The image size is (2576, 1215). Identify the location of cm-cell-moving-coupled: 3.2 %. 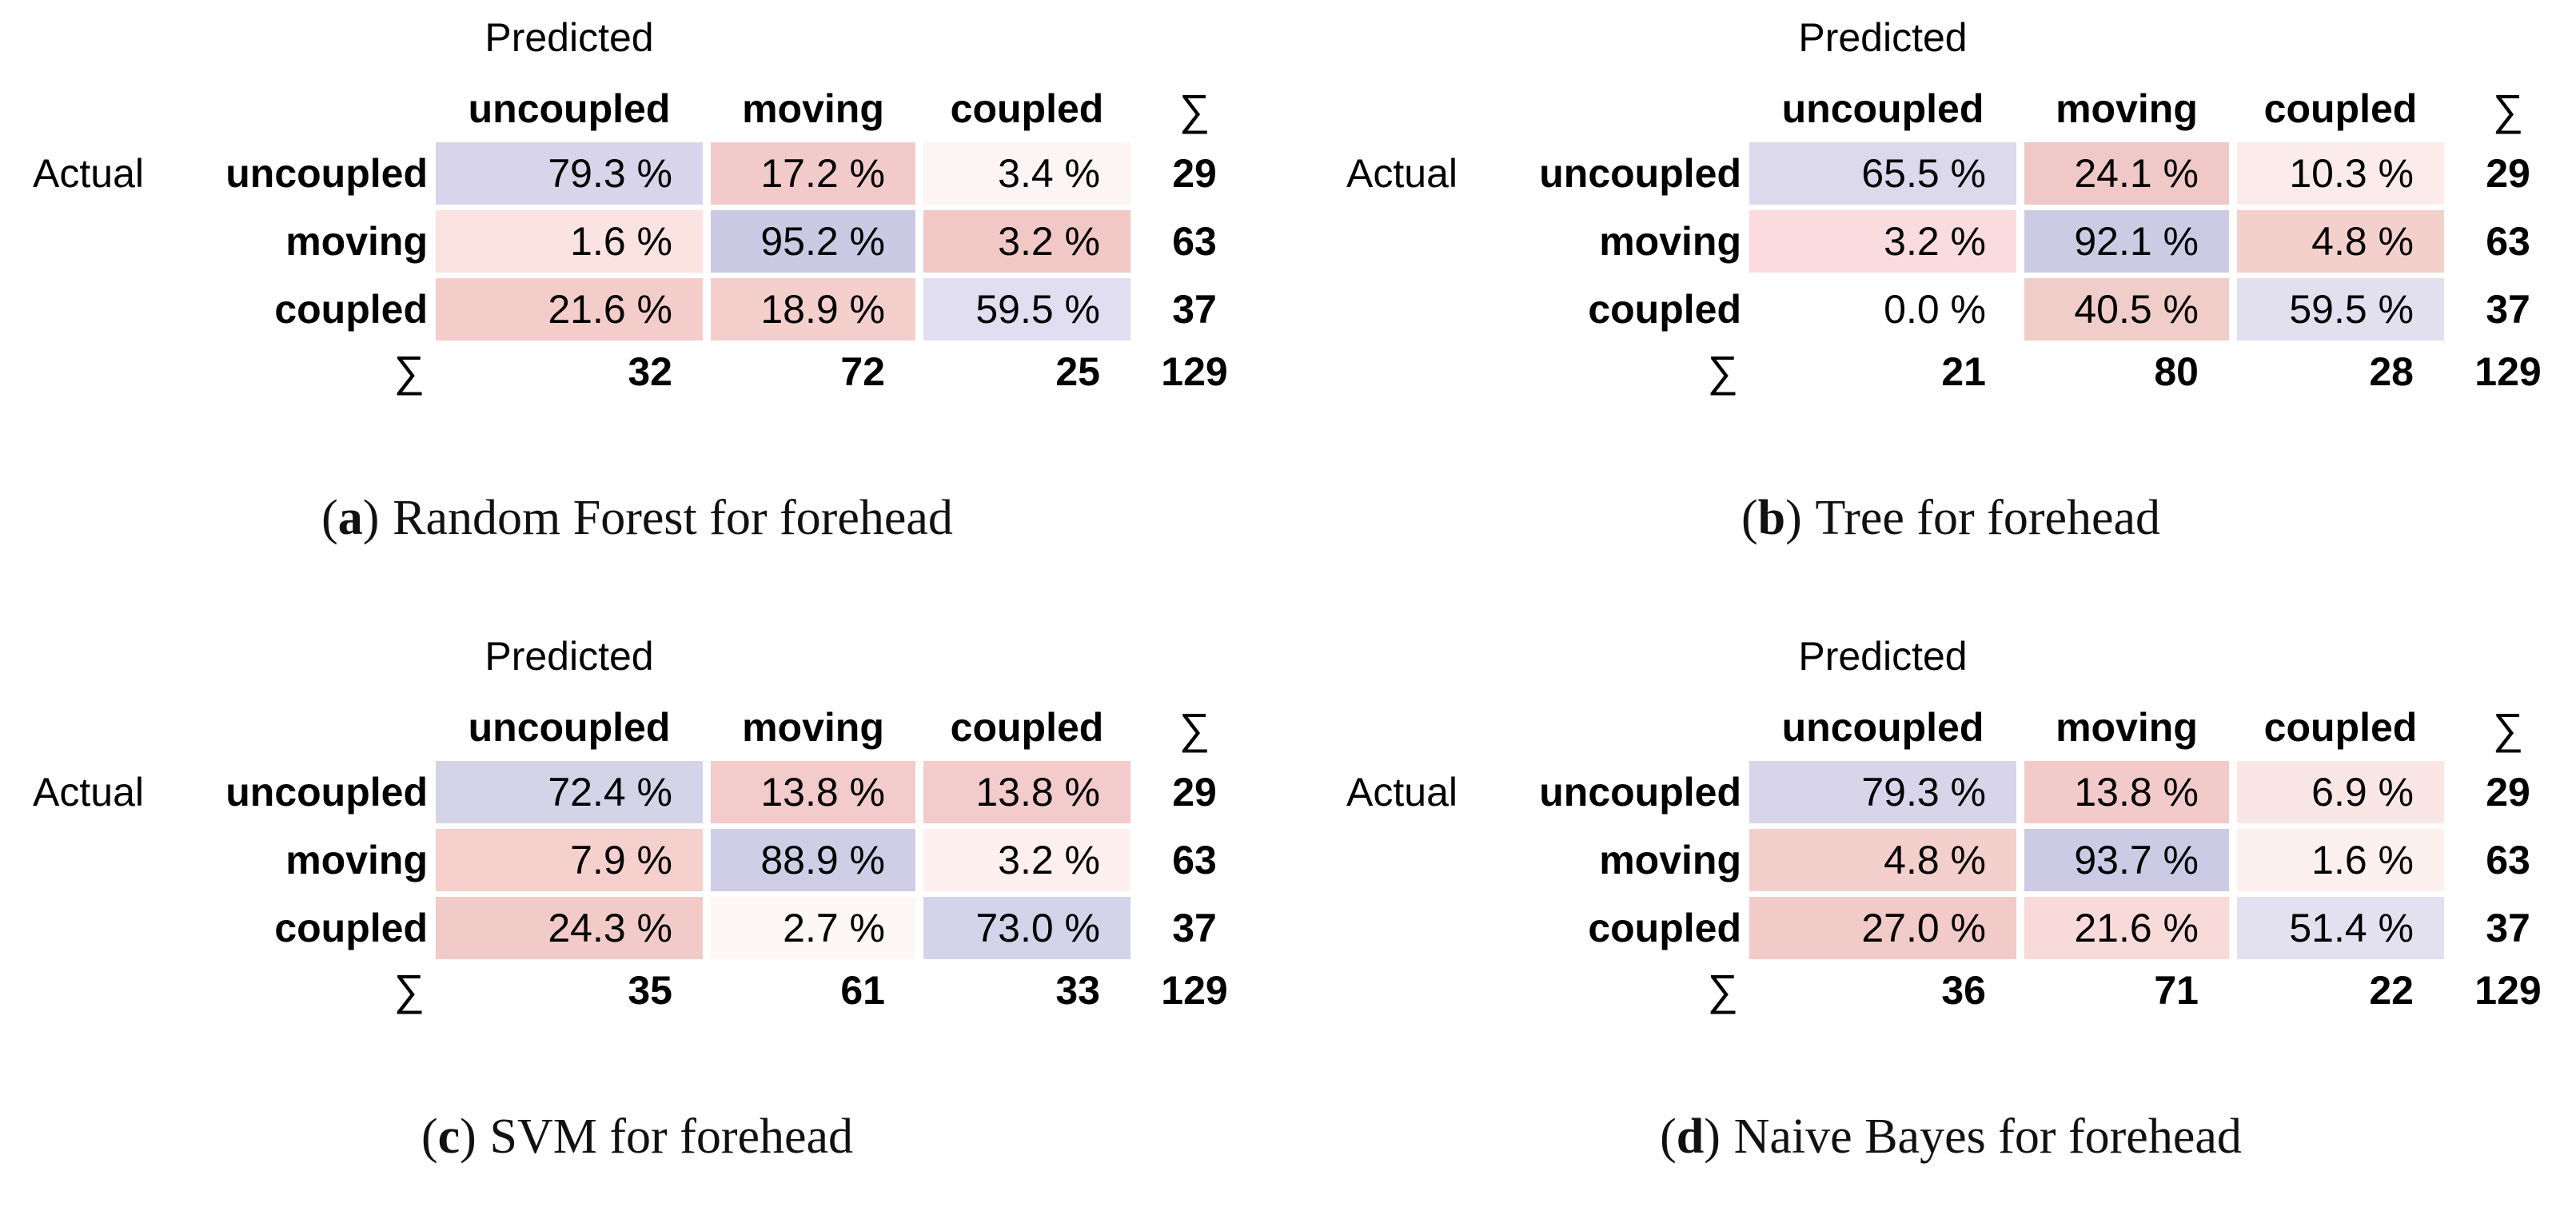
(1026, 242).